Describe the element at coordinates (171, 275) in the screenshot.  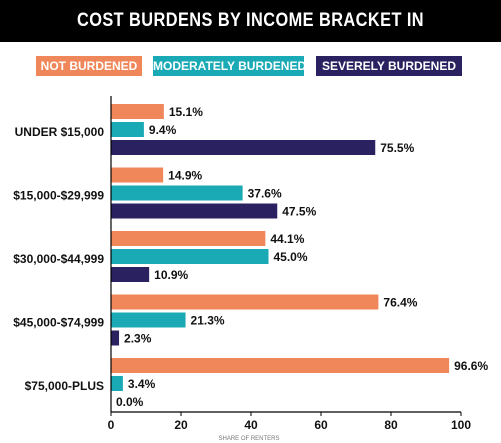
I see `data-label: 10.9%` at that location.